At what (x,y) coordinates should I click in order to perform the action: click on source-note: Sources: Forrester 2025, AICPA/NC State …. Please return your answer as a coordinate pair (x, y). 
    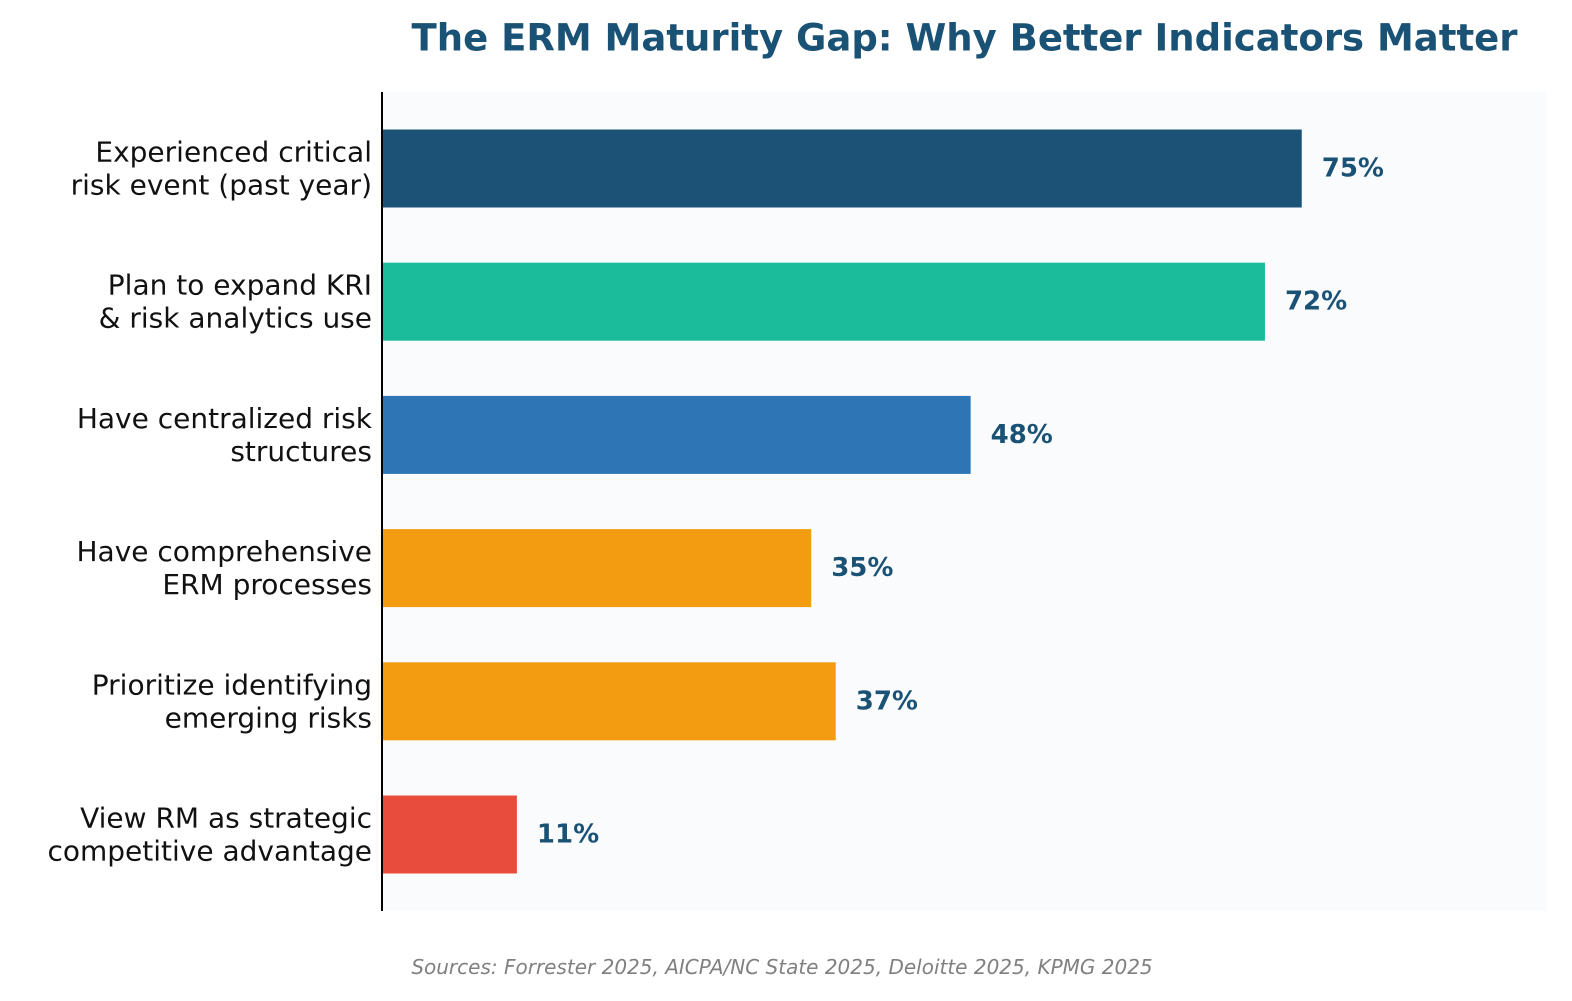
    Looking at the image, I should click on (781, 967).